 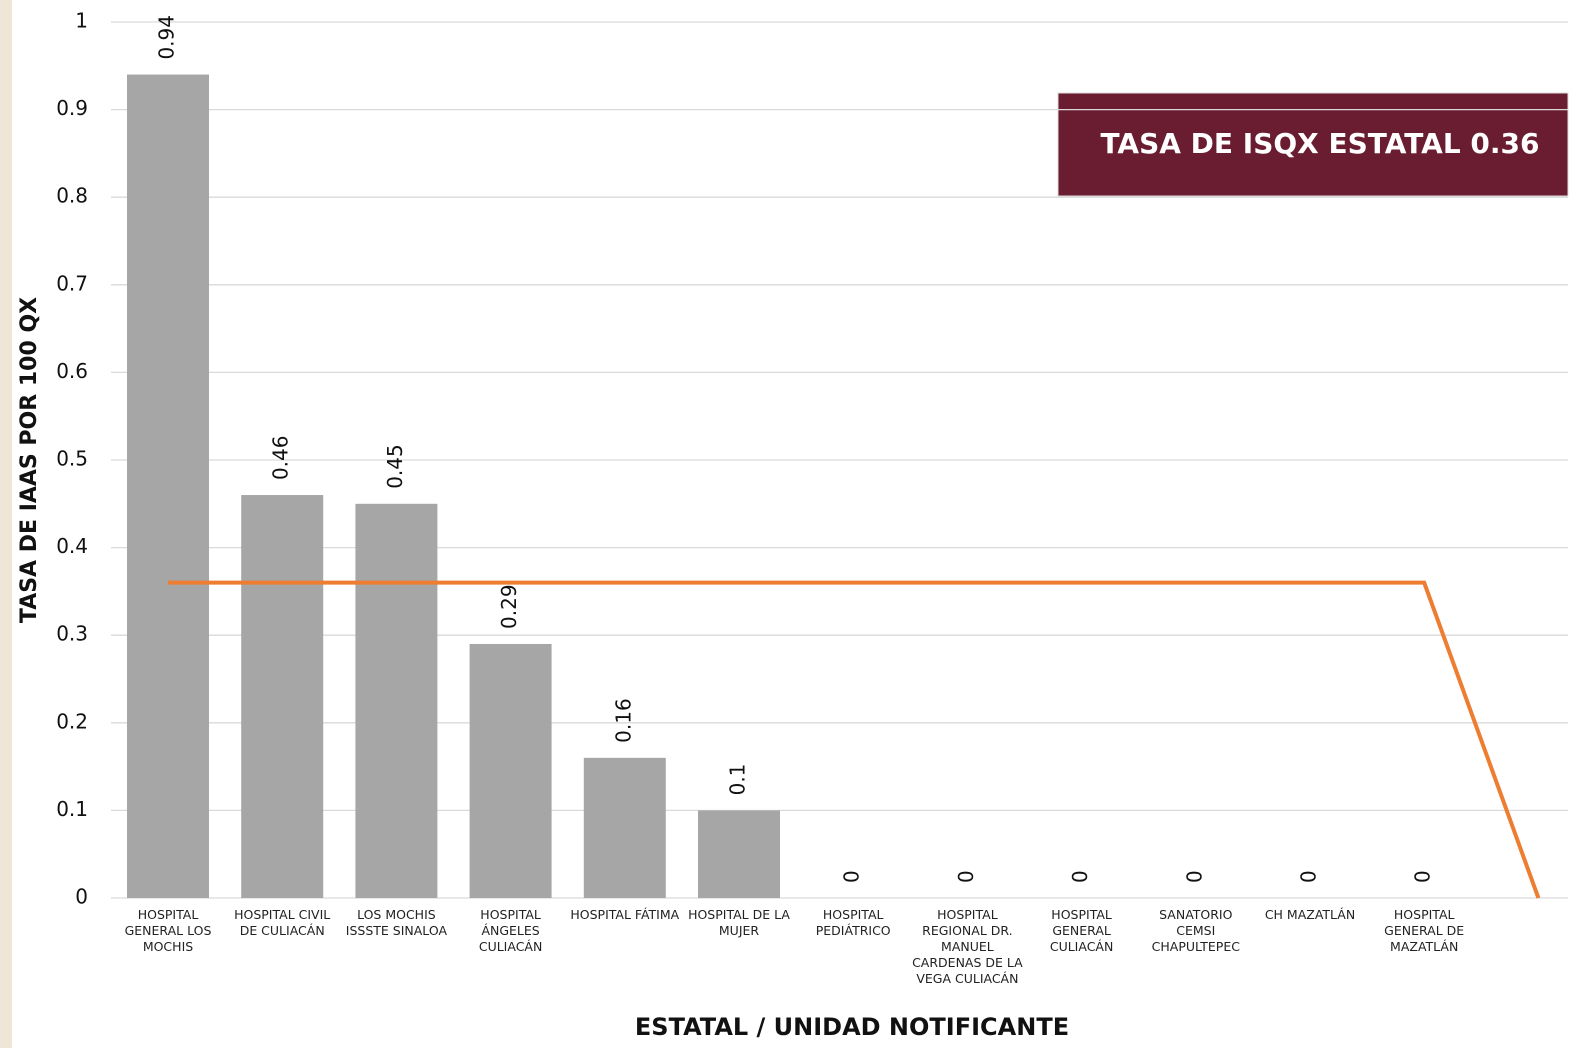 I want to click on y-tick-label: 0.1, so click(x=72, y=809).